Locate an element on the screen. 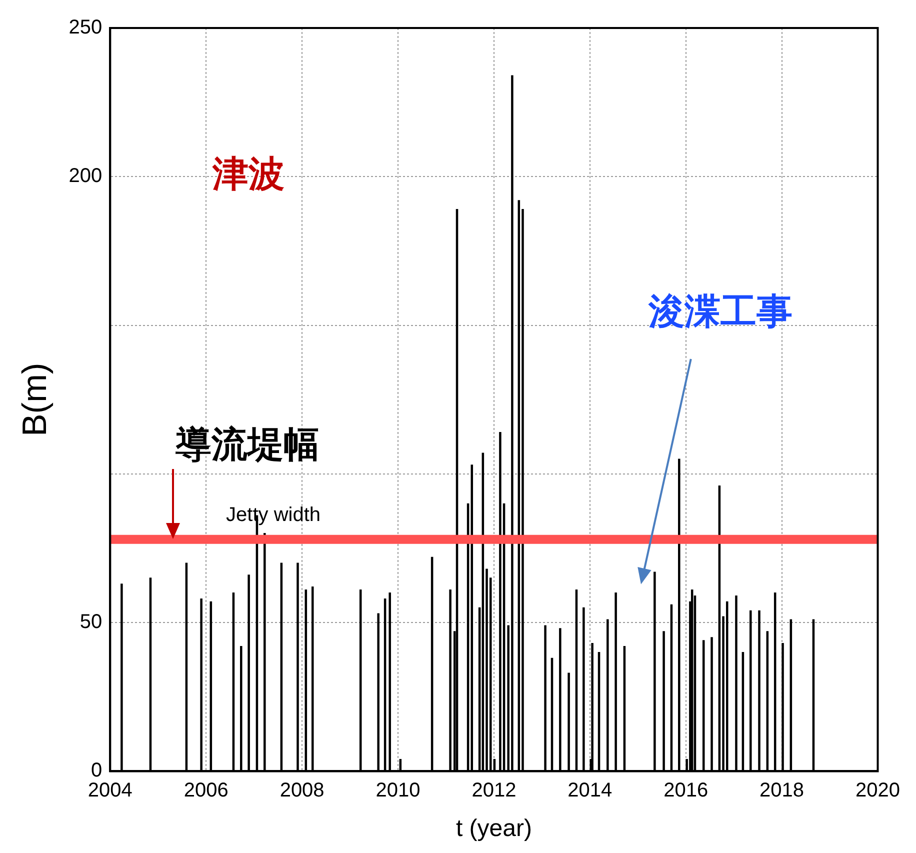 Image resolution: width=916 pixels, height=853 pixels. y-tick-label: 200 is located at coordinates (85, 176).